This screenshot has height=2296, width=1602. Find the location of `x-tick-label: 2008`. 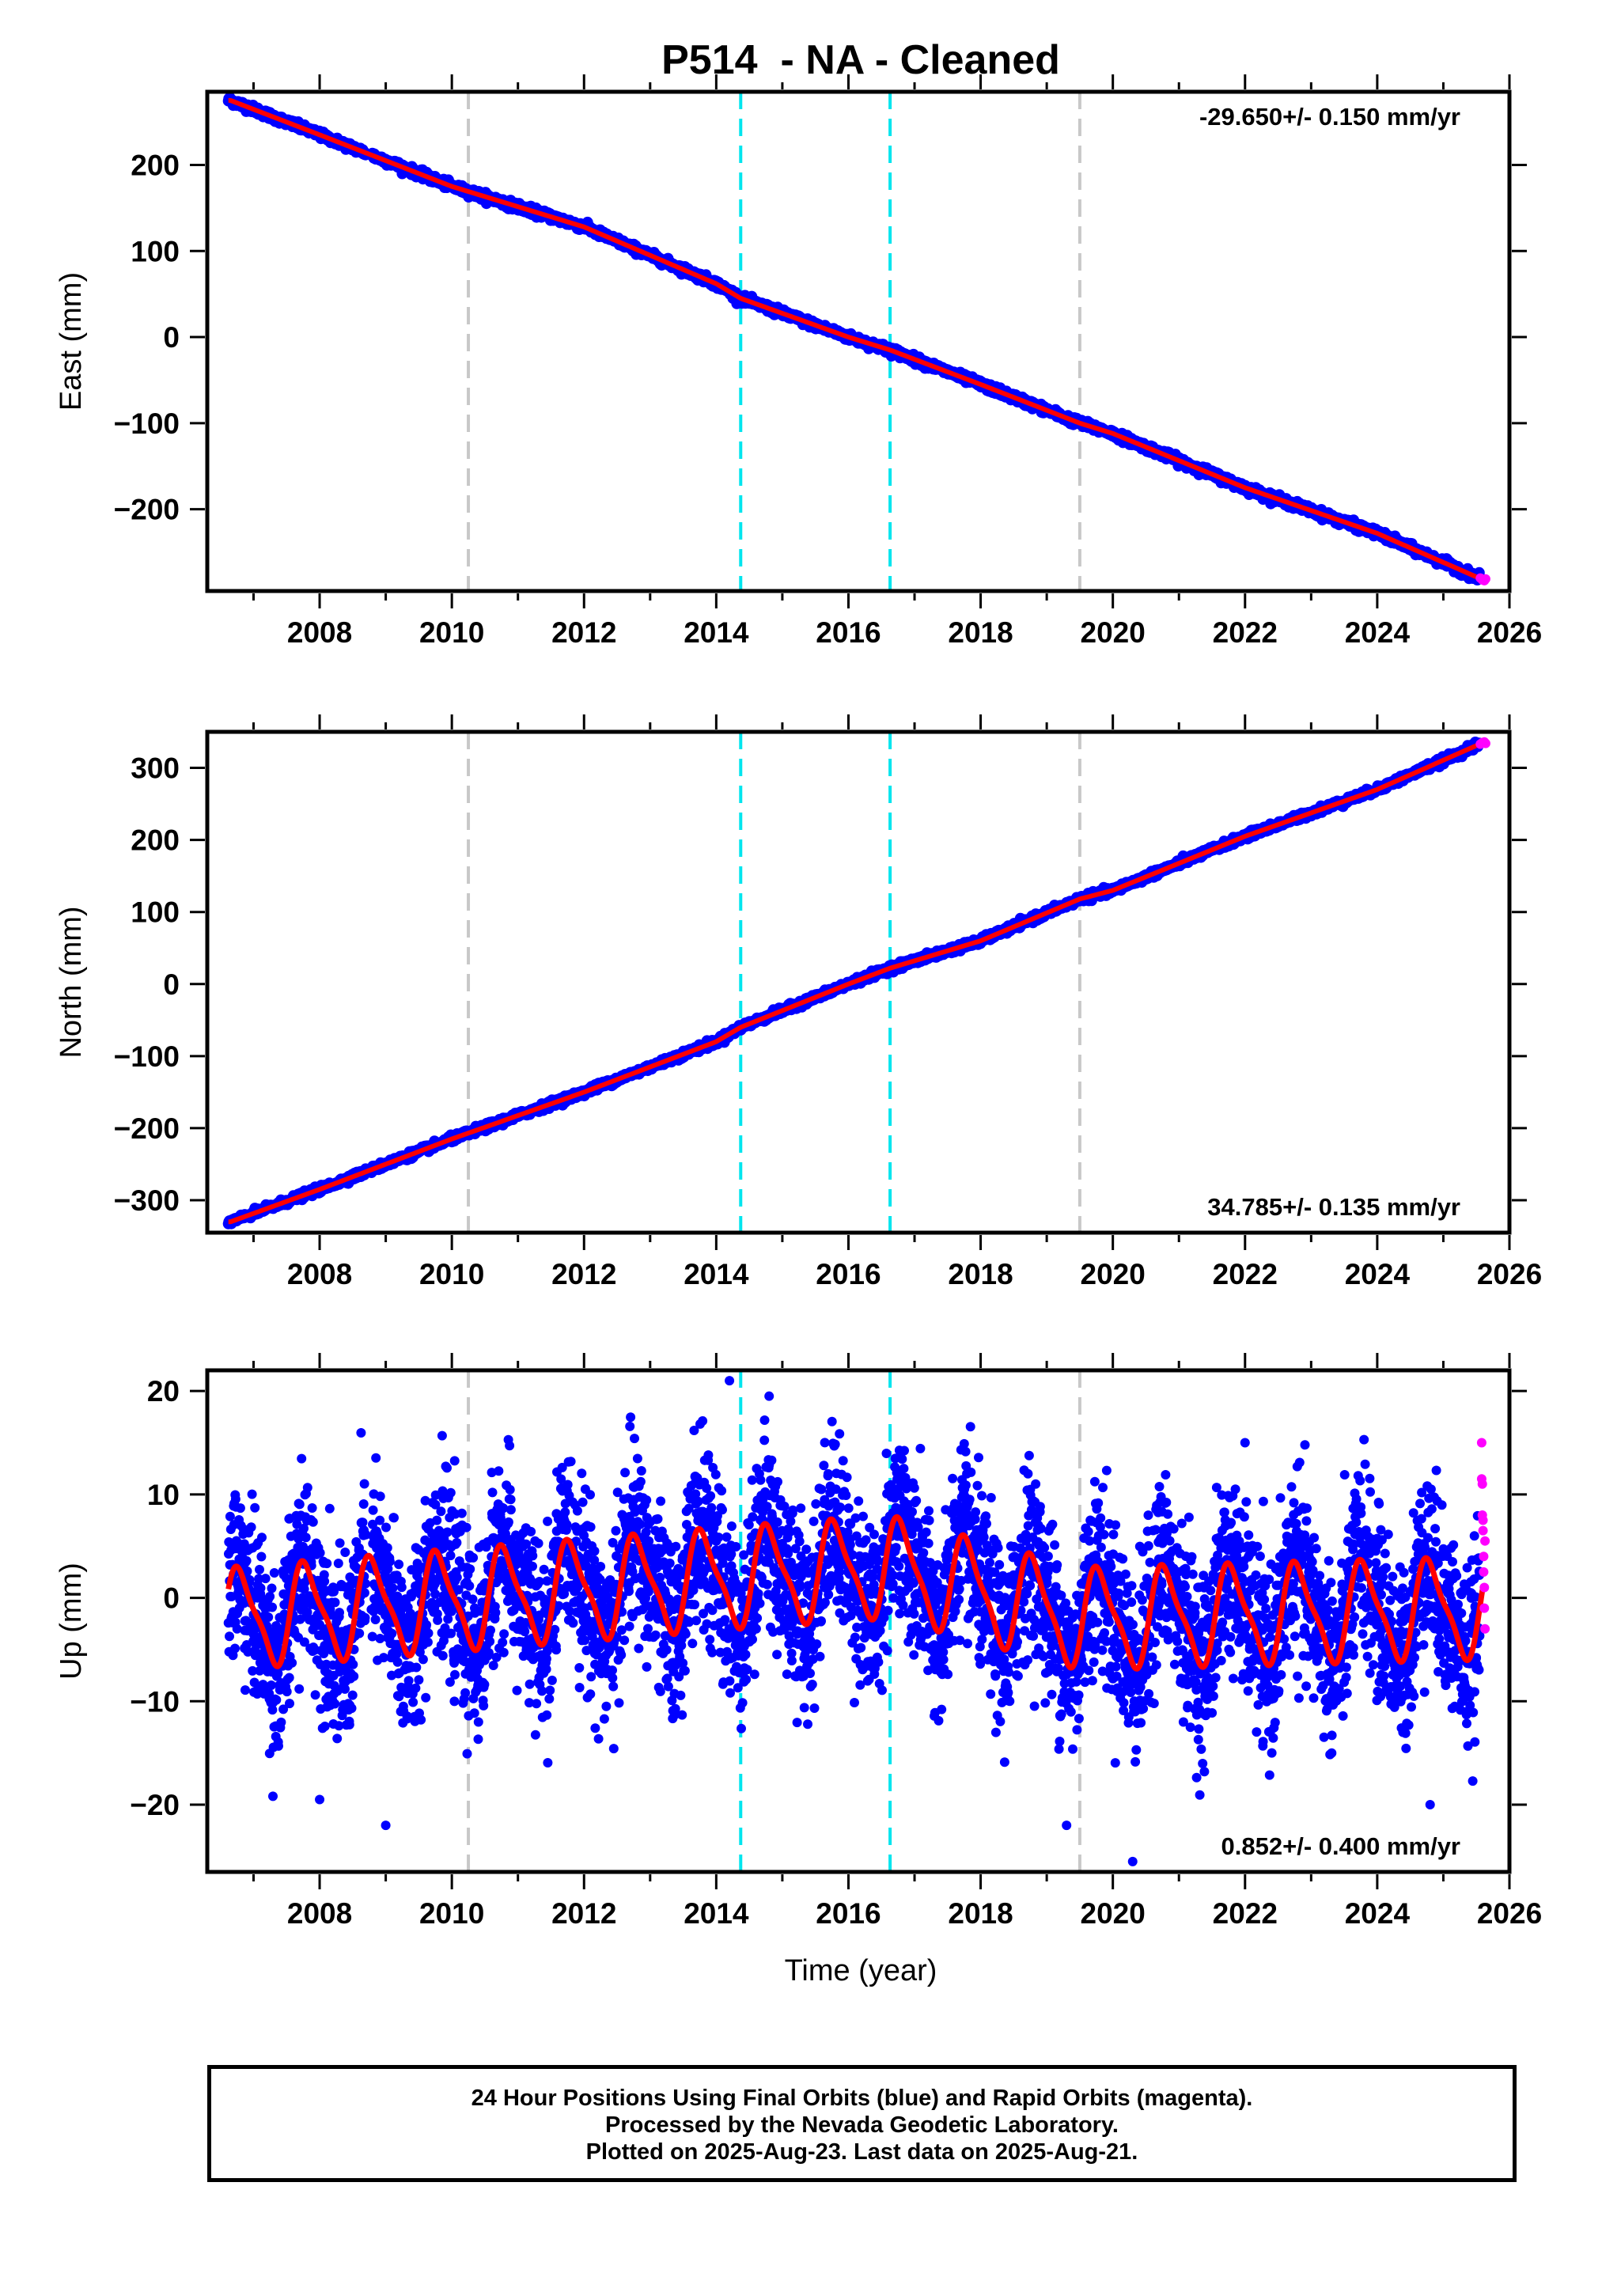

x-tick-label: 2008 is located at coordinates (320, 632).